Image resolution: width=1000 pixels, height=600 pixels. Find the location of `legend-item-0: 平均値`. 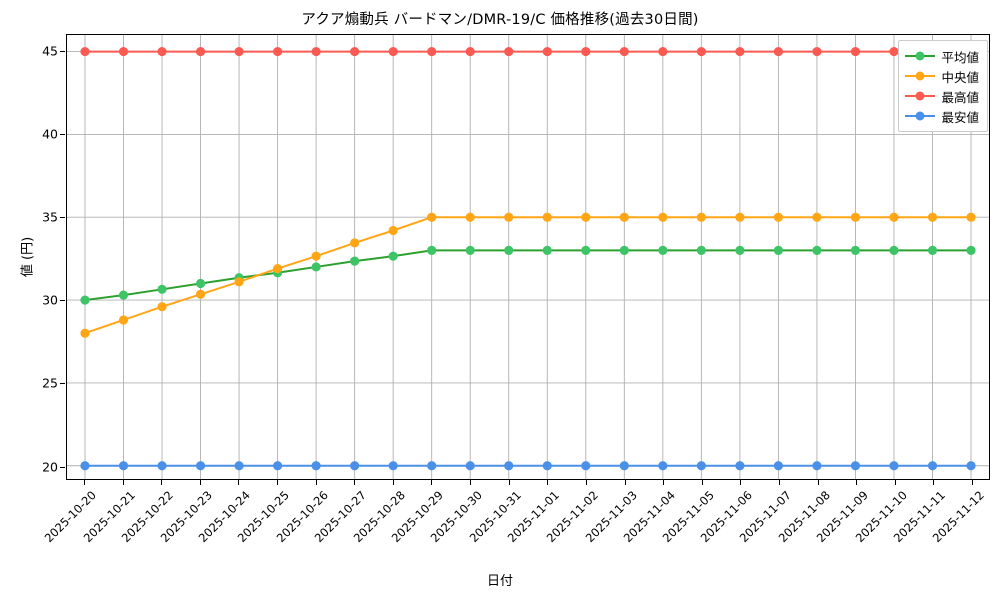

legend-item-0: 平均値 is located at coordinates (942, 56).